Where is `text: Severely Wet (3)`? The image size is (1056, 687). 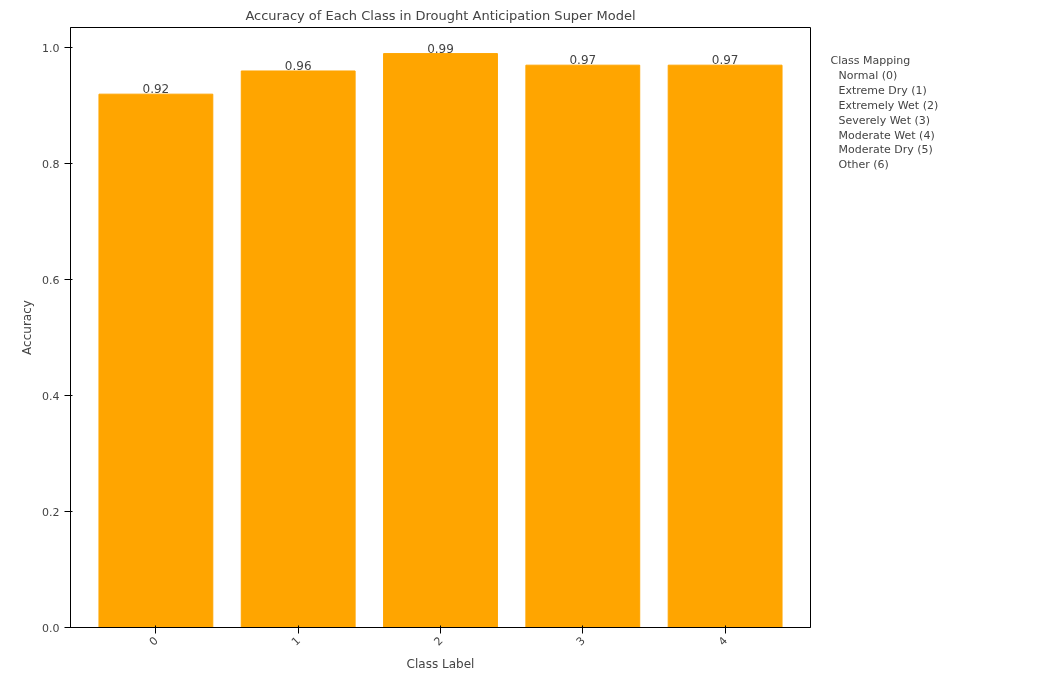
text: Severely Wet (3) is located at coordinates (884, 120).